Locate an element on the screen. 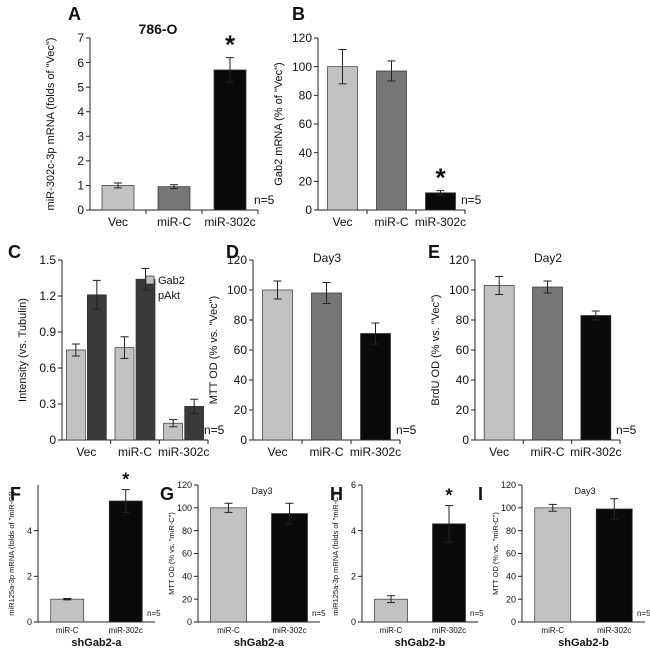 Image resolution: width=650 pixels, height=650 pixels. y-axis-label: Gab2 mRNA (% of "Vec") is located at coordinates (279, 123).